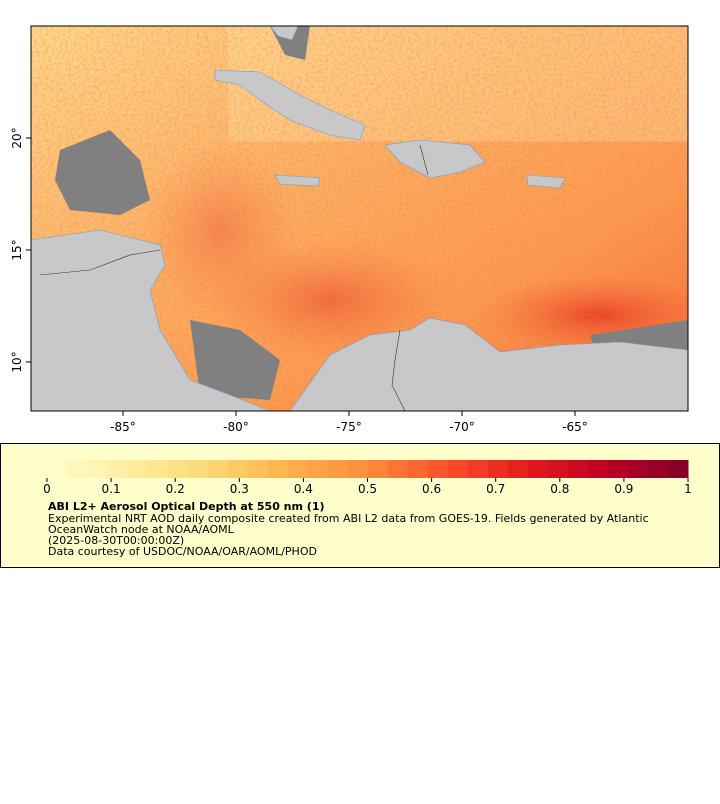  Describe the element at coordinates (236, 427) in the screenshot. I see `x-tick-label: -80°` at that location.